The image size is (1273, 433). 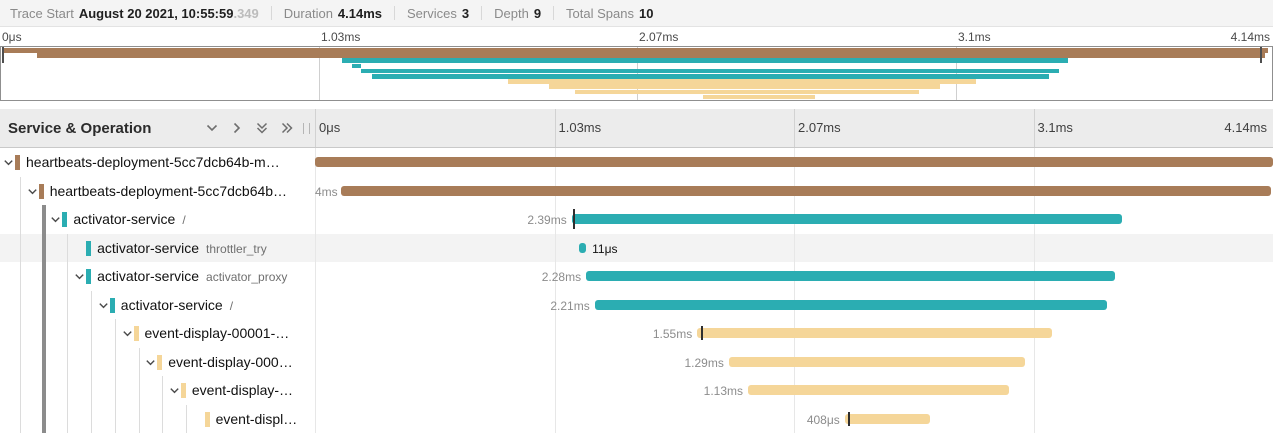 I want to click on span-timeline-cell: 2.28ms, so click(x=794, y=276).